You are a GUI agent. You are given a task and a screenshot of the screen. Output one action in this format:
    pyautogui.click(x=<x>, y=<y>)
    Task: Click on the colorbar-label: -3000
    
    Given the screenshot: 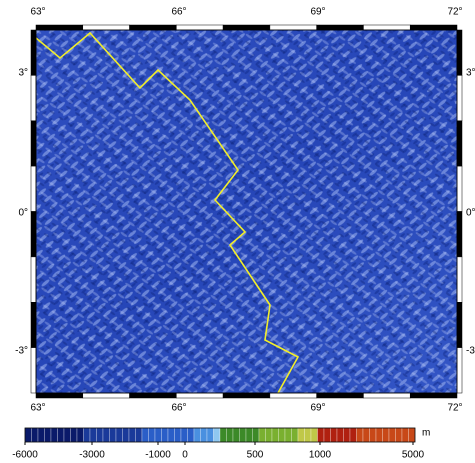 What is the action you would take?
    pyautogui.click(x=92, y=455)
    